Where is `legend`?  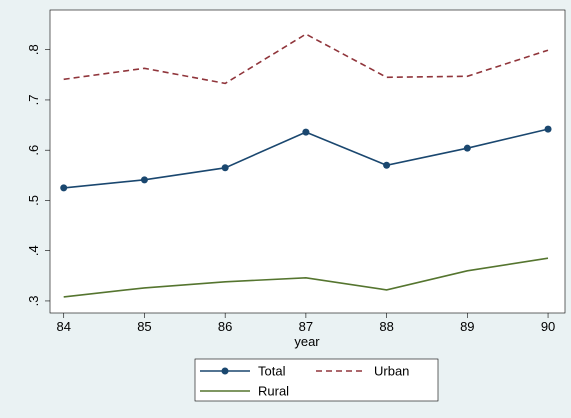 legend is located at coordinates (316, 380).